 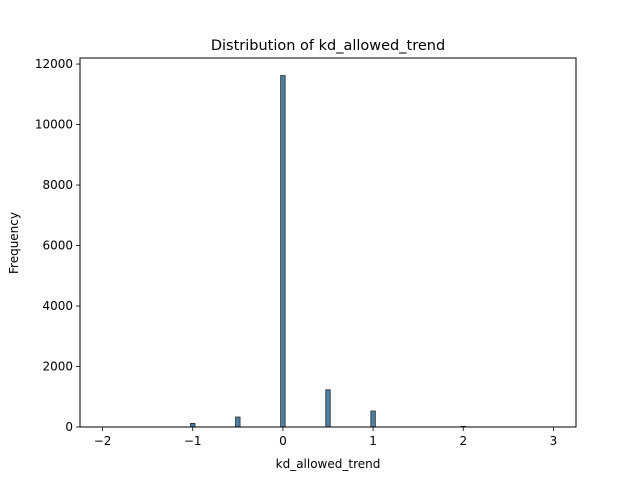 What do you see at coordinates (57, 367) in the screenshot?
I see `y-tick-label: 2000` at bounding box center [57, 367].